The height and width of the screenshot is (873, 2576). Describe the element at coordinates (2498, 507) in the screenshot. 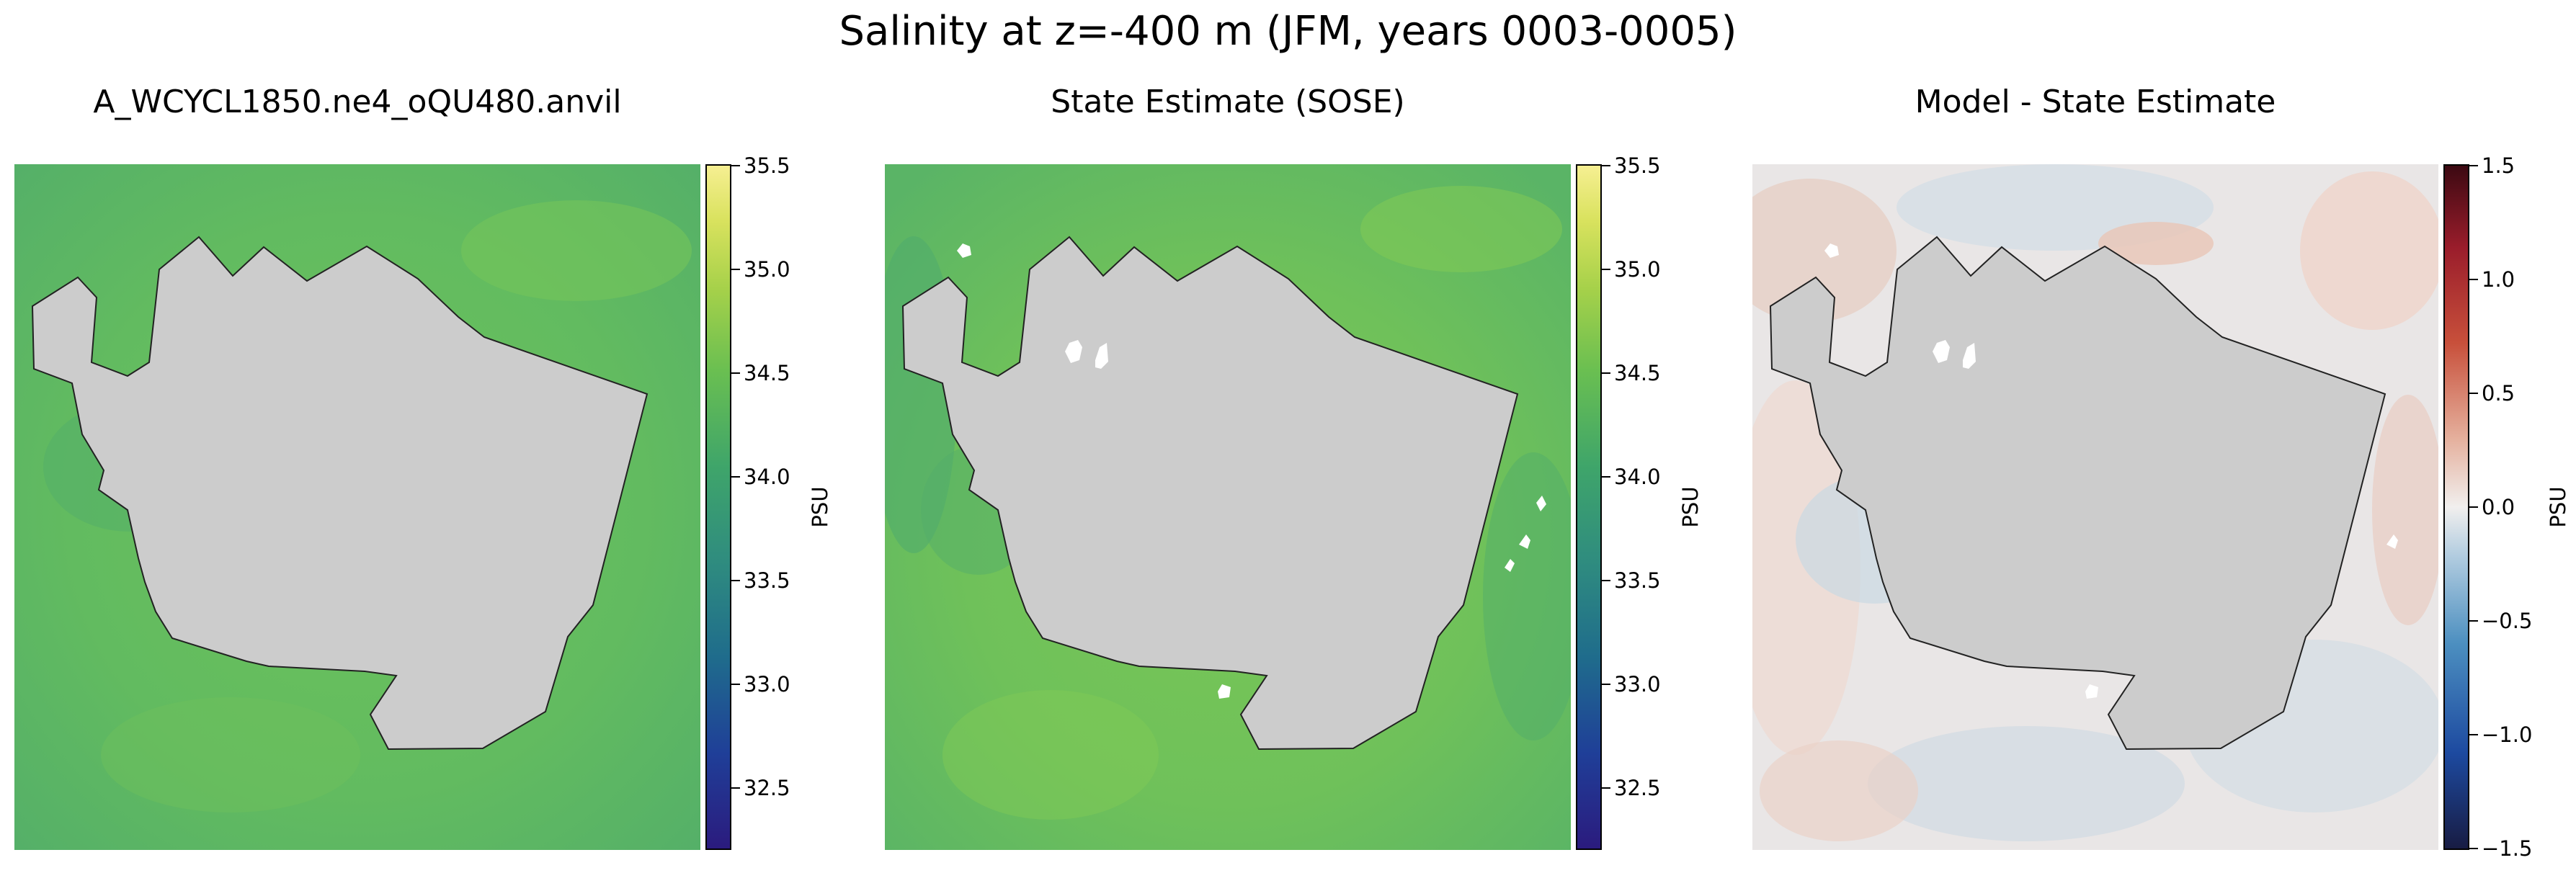

I see `cbar-tick-label: 0.0` at that location.